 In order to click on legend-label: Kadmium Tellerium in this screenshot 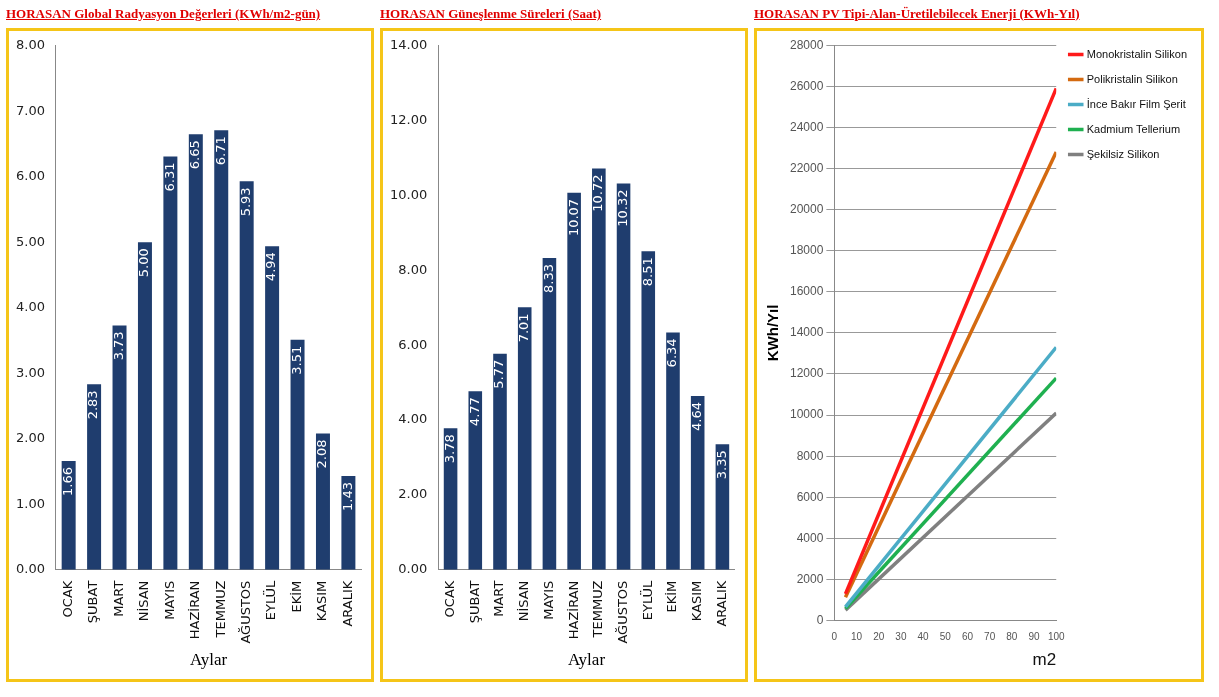, I will do `click(1133, 128)`.